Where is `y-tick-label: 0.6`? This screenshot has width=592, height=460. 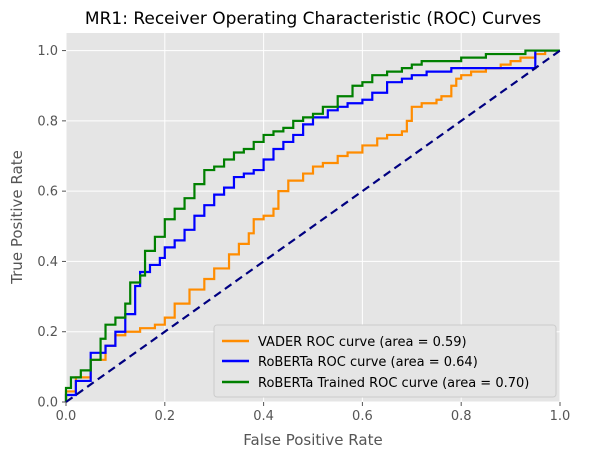 y-tick-label: 0.6 is located at coordinates (47, 192).